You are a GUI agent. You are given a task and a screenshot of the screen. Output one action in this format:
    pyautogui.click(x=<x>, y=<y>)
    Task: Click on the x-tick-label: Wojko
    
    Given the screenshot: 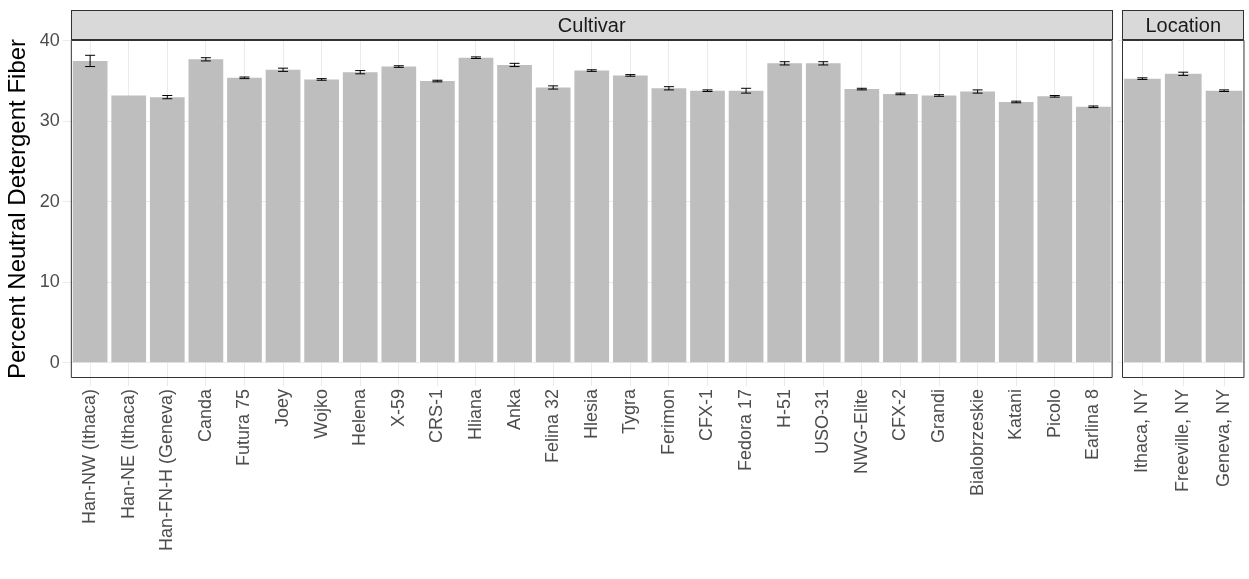 What is the action you would take?
    pyautogui.click(x=320, y=414)
    